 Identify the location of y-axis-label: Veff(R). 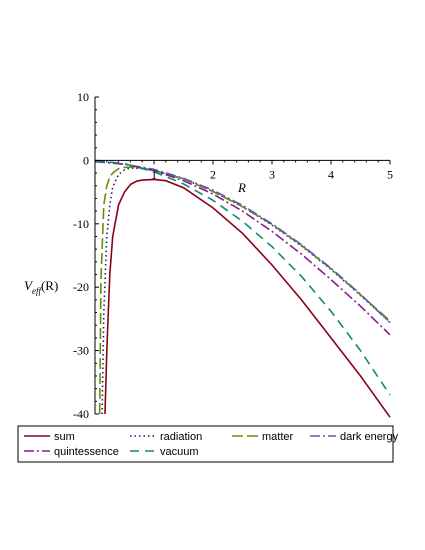
(41, 287).